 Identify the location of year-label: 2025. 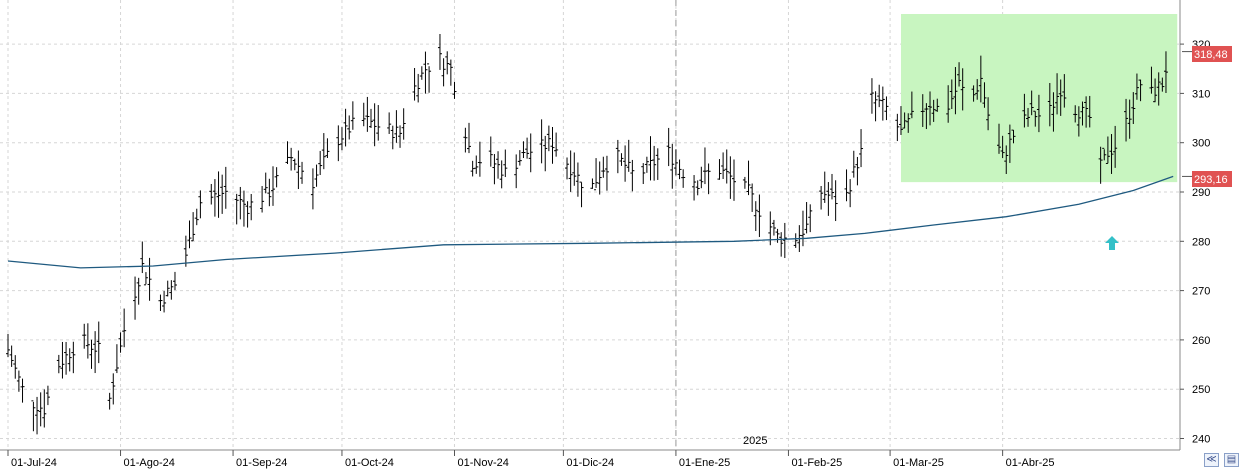
(755, 441).